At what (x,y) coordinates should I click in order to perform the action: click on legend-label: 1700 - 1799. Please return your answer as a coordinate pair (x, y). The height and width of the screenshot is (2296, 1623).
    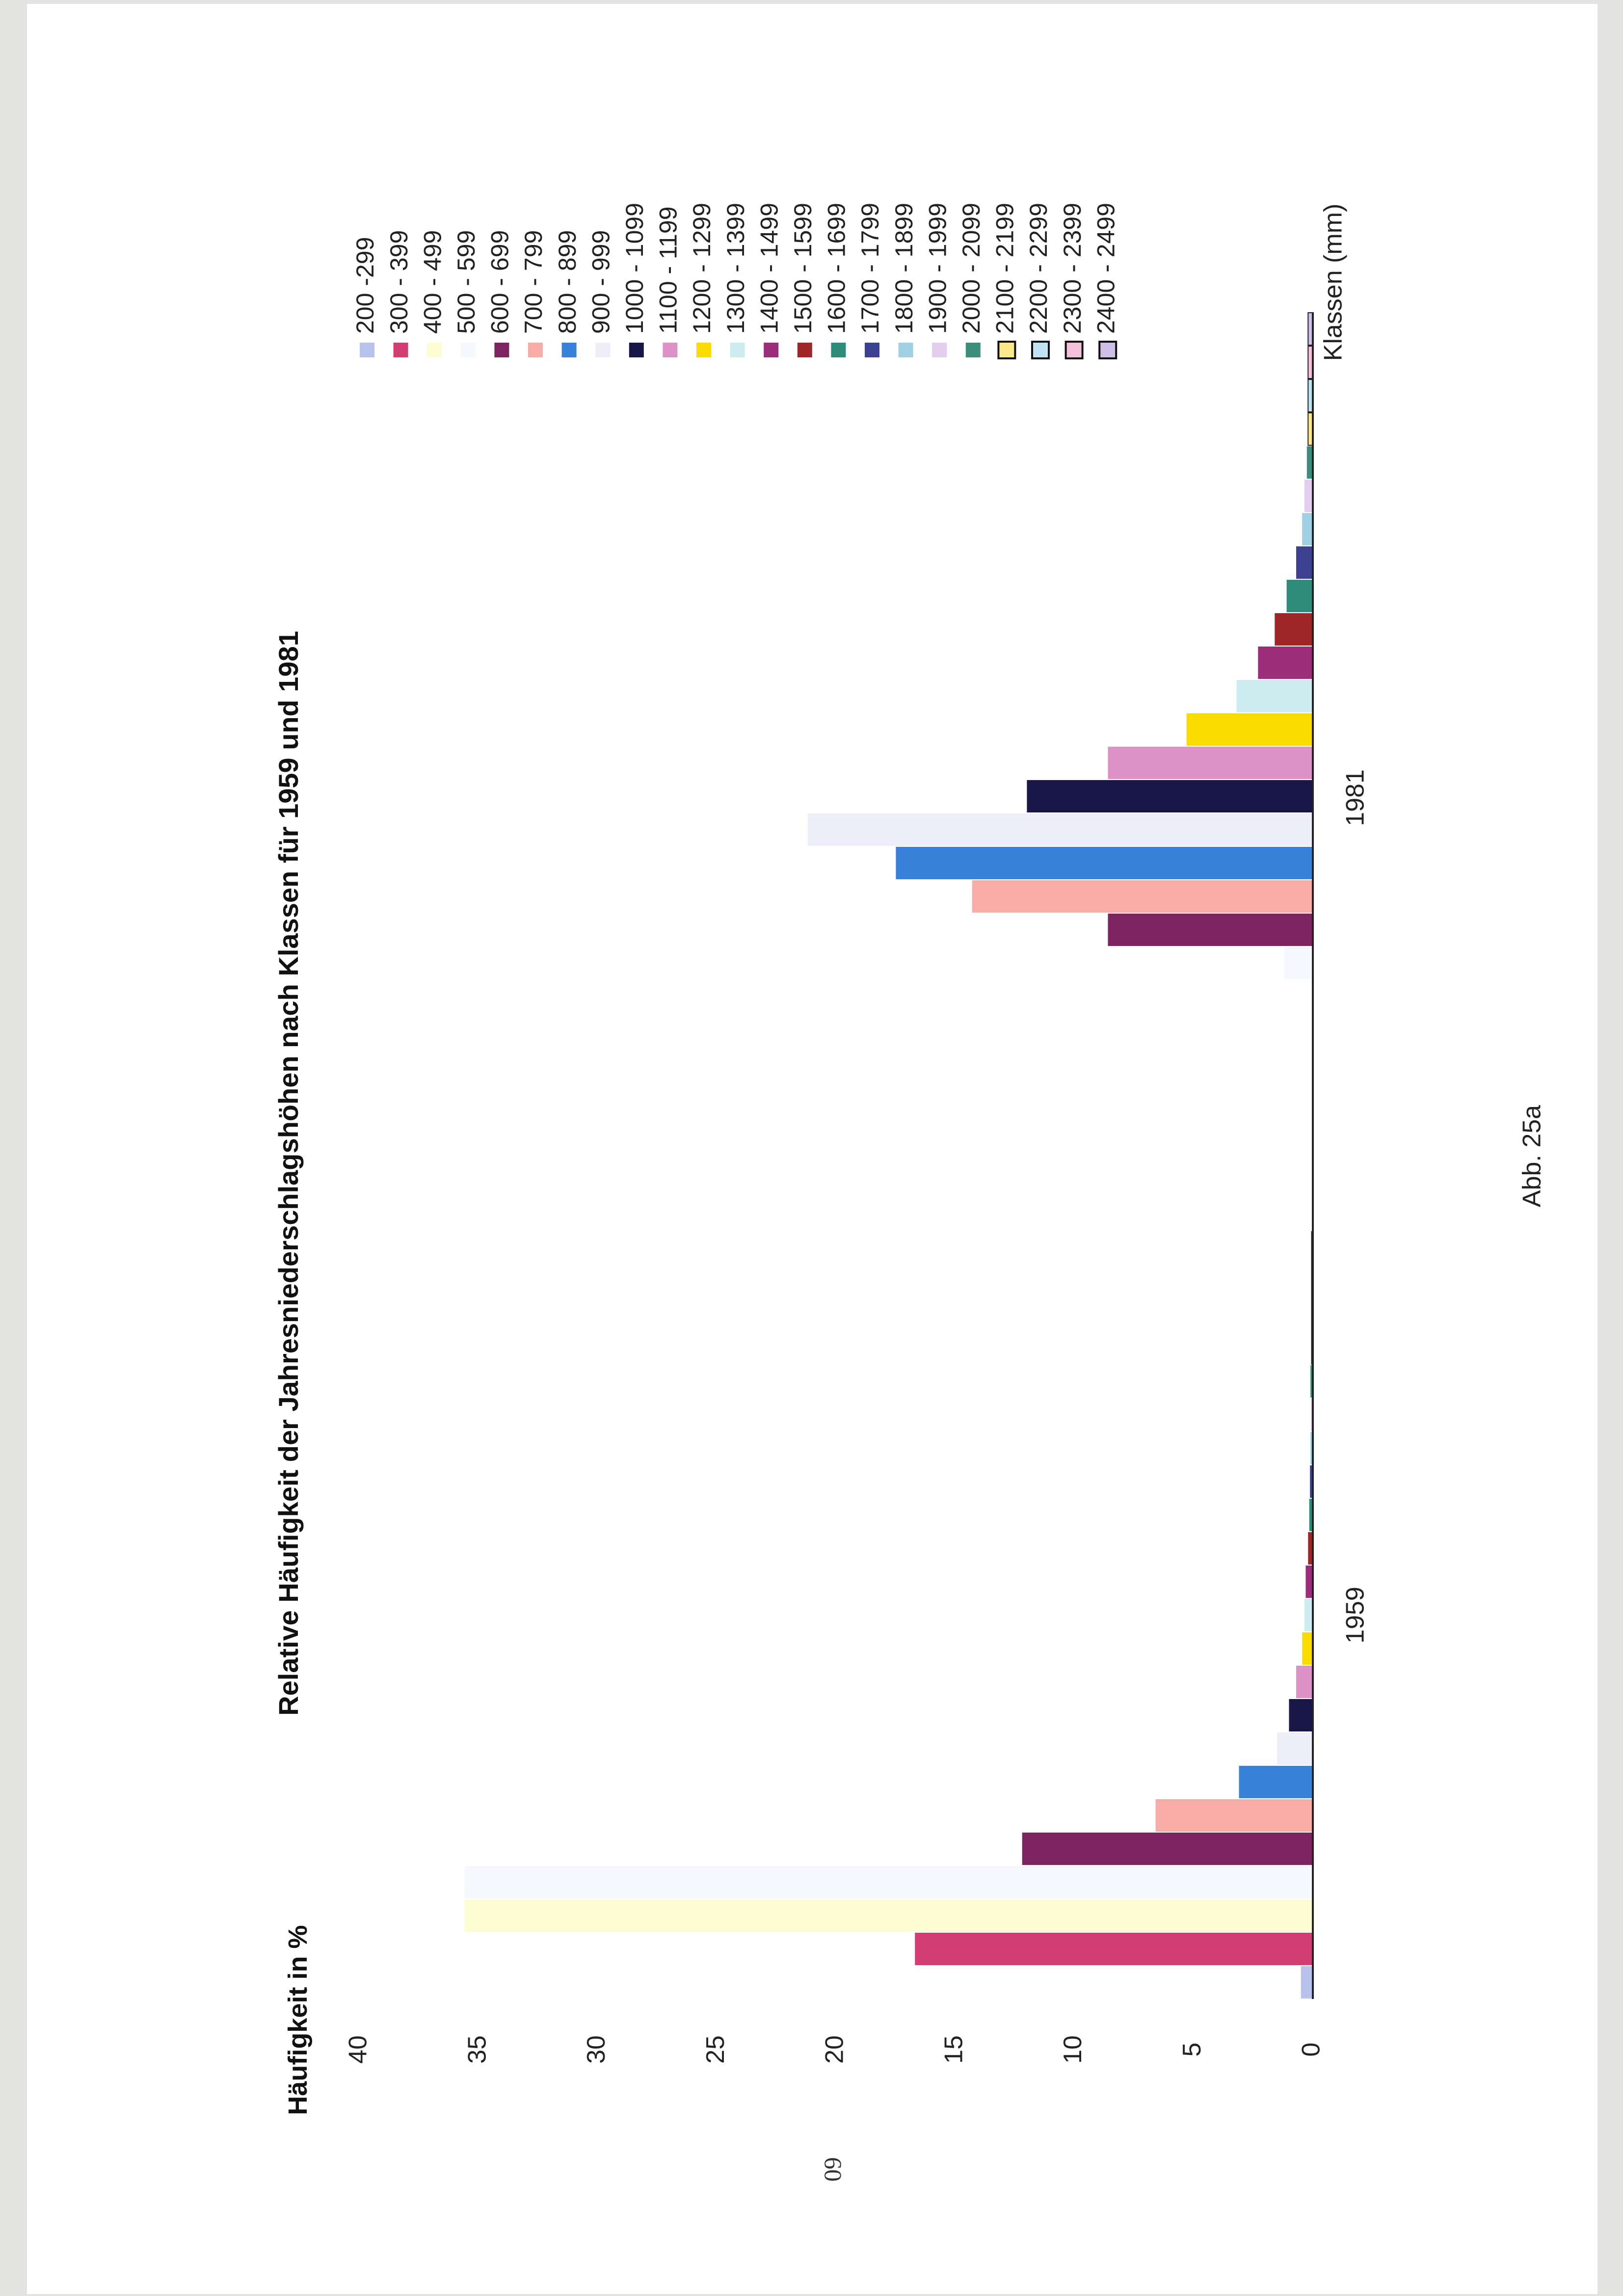
    Looking at the image, I should click on (870, 268).